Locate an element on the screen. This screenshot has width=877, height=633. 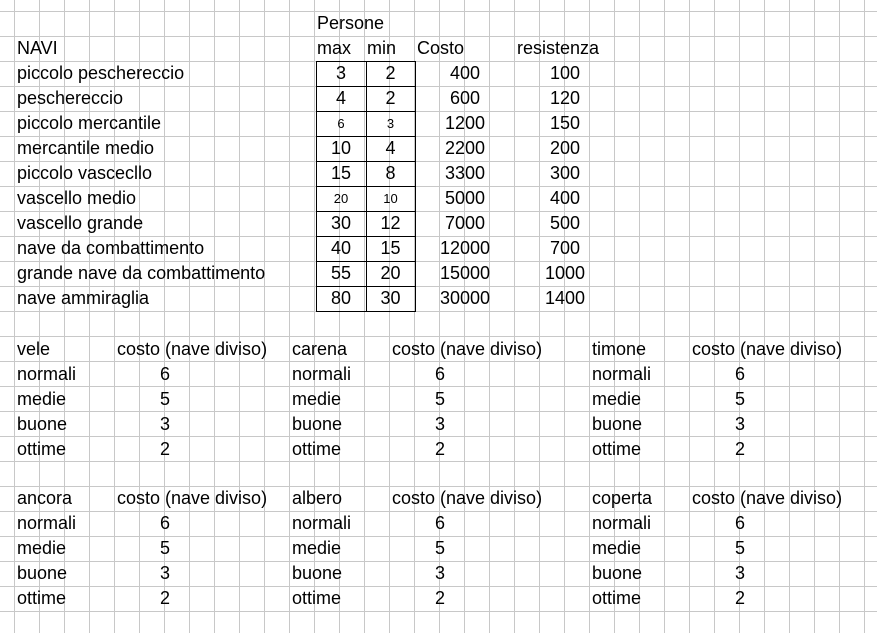
ship-name: peschereccio is located at coordinates (70, 98).